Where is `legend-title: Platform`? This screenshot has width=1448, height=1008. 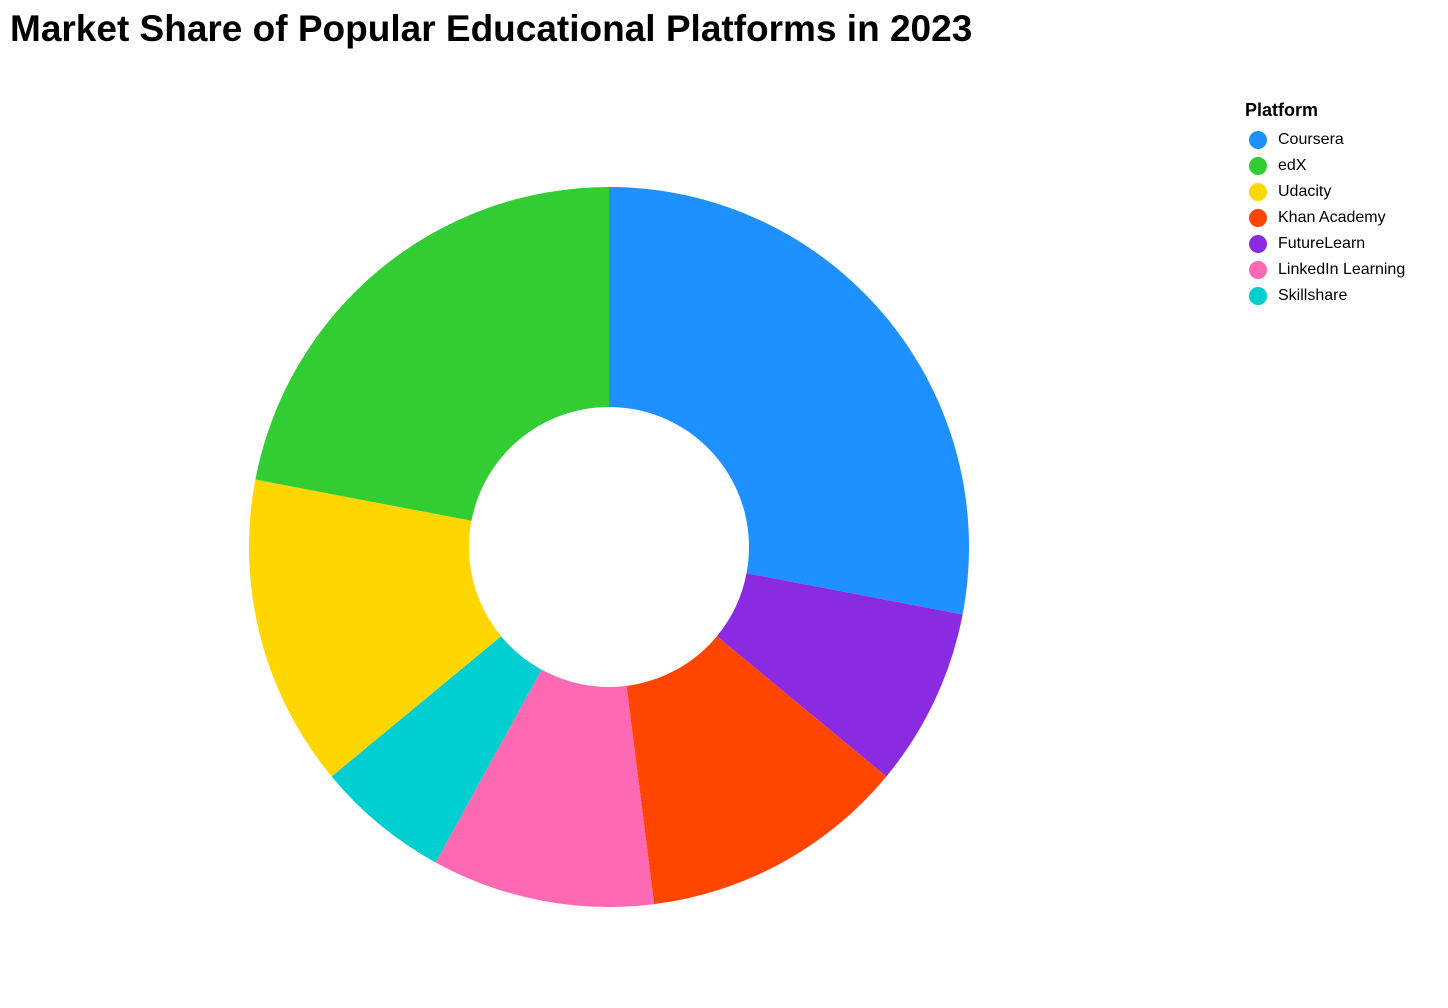
legend-title: Platform is located at coordinates (1282, 110).